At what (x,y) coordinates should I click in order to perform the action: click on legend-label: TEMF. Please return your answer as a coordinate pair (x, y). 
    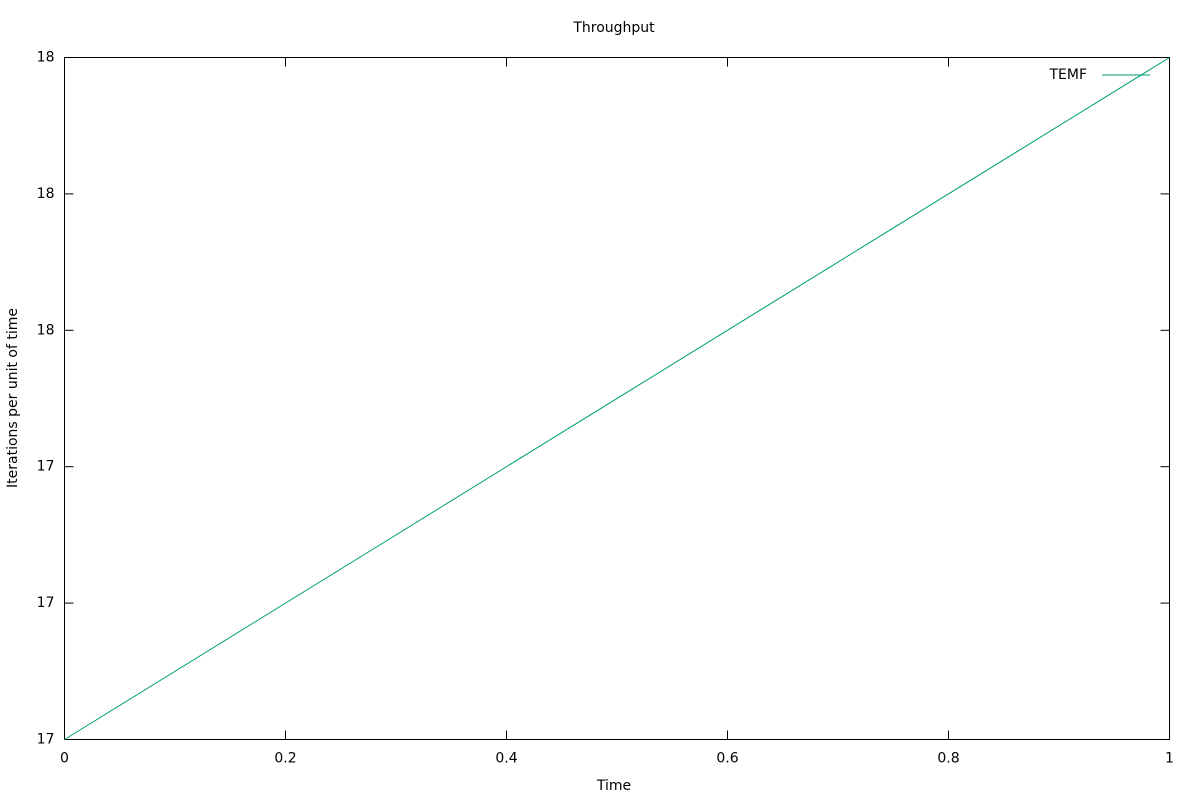
    Looking at the image, I should click on (1067, 75).